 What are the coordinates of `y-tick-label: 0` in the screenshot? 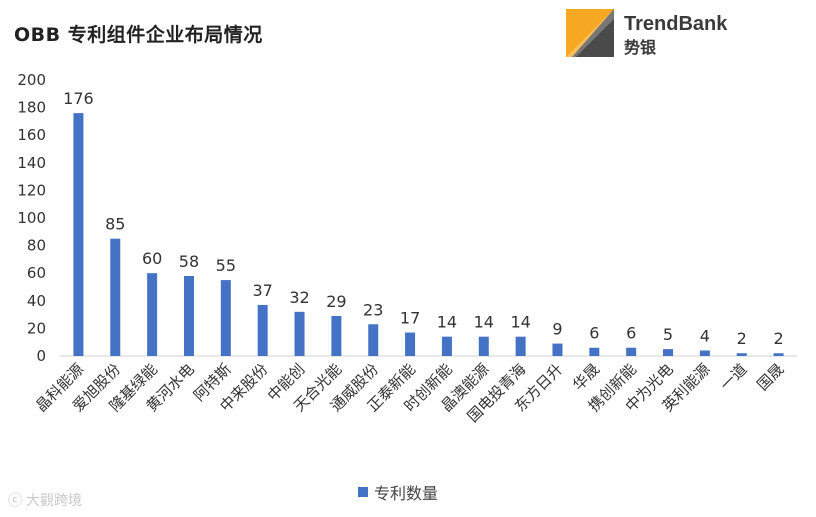 It's located at (41, 356).